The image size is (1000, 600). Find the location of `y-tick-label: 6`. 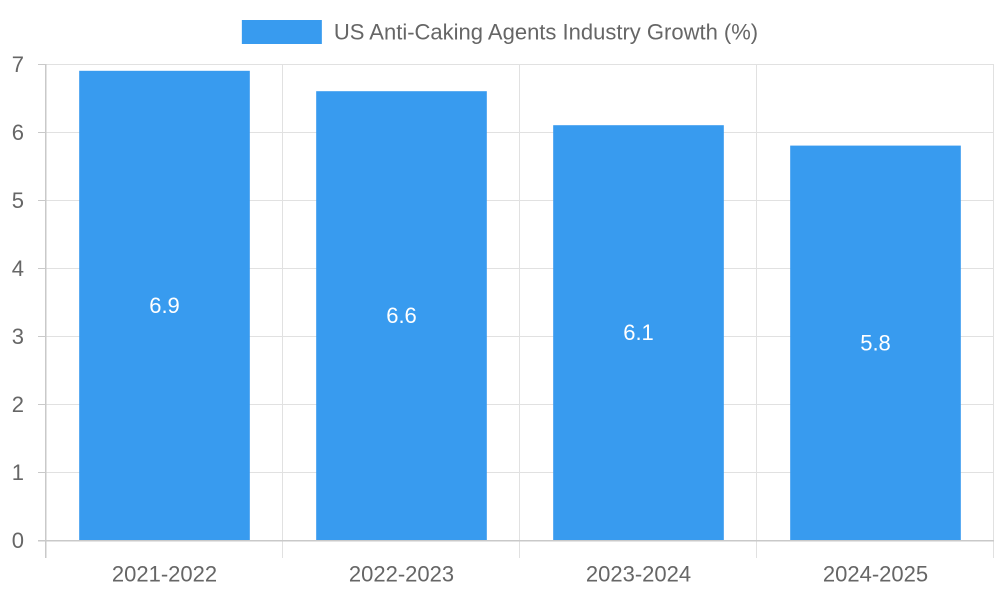

y-tick-label: 6 is located at coordinates (18, 132).